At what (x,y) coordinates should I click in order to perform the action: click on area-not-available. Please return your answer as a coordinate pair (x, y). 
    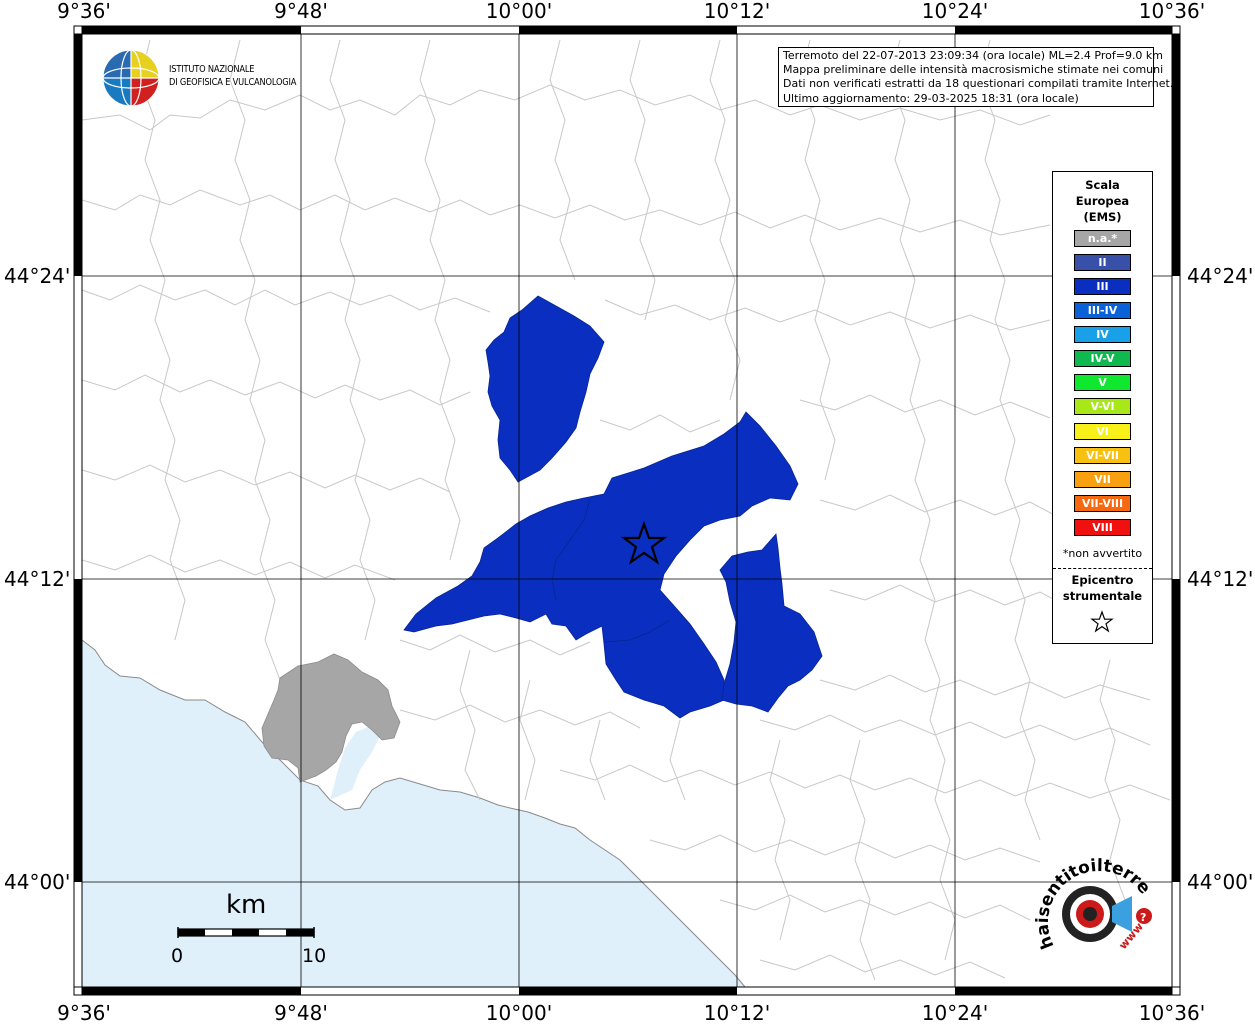
    Looking at the image, I should click on (331, 718).